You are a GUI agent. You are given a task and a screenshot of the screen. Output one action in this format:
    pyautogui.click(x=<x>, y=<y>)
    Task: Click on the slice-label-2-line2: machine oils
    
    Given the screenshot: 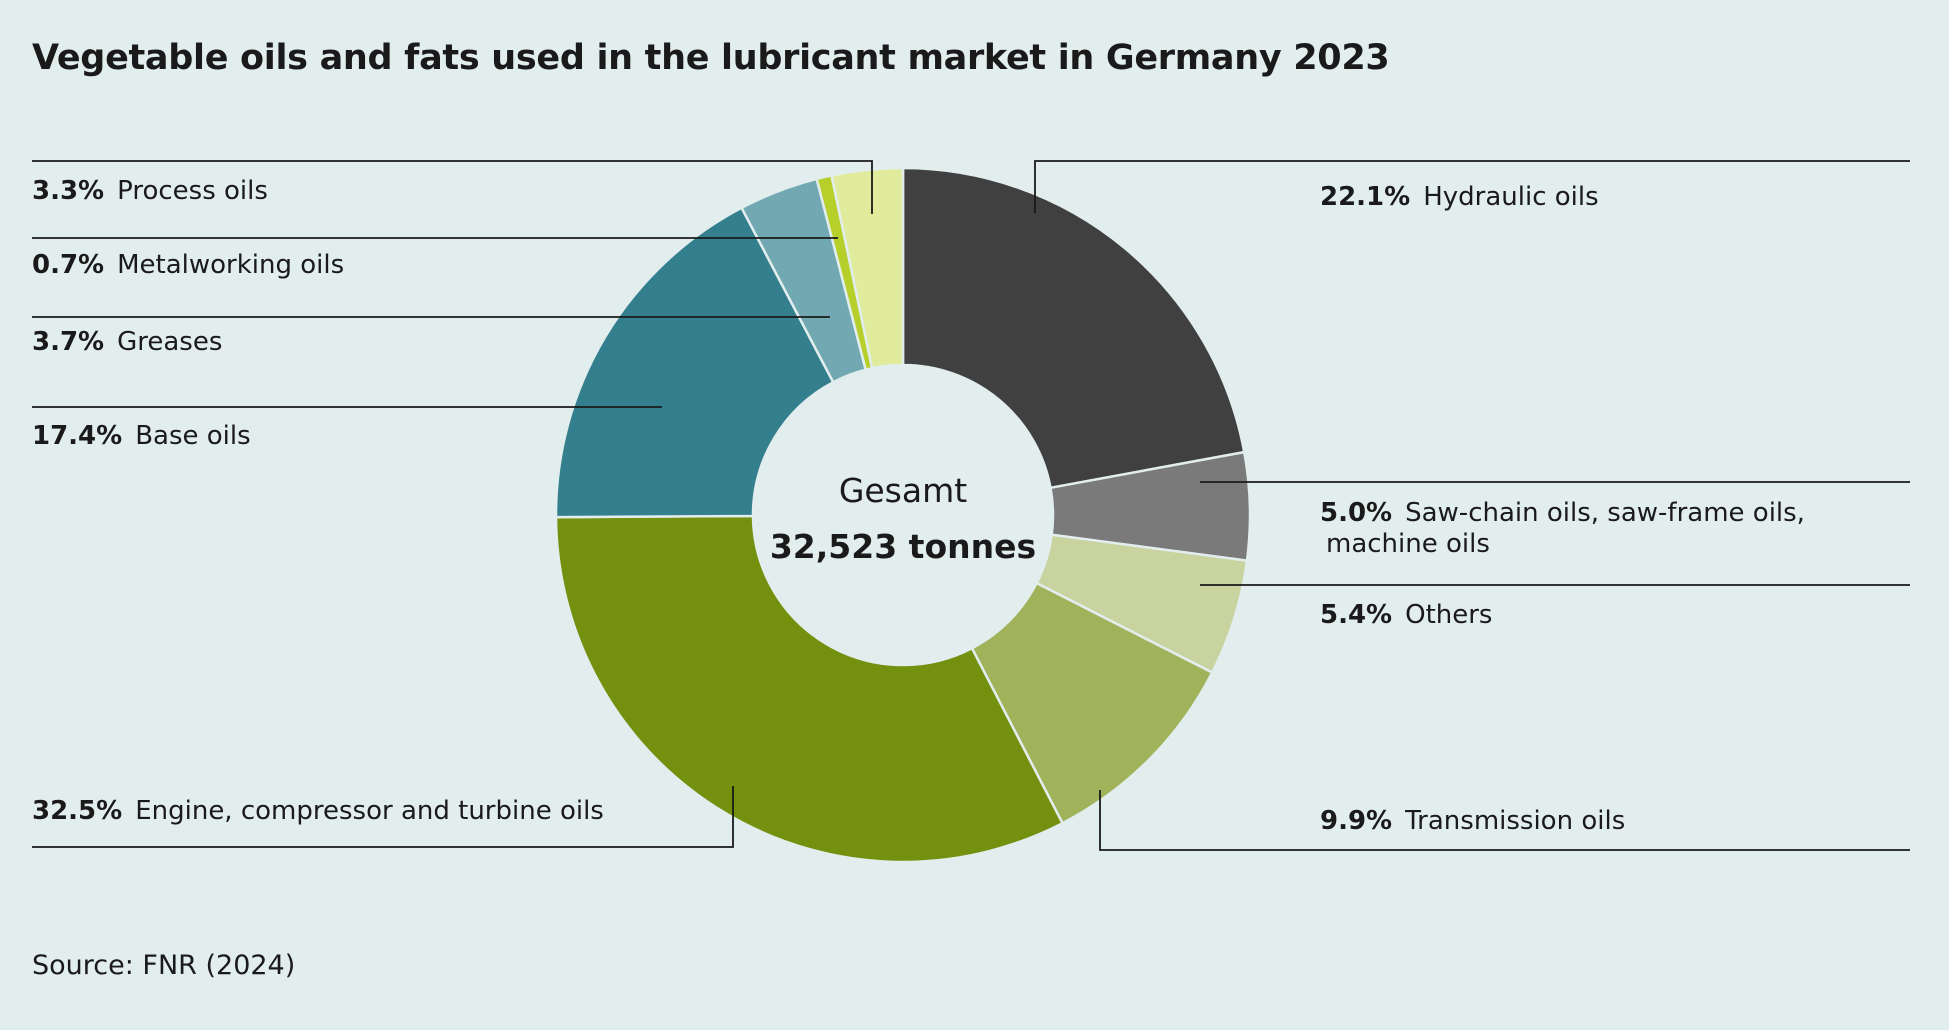 What is the action you would take?
    pyautogui.click(x=1408, y=544)
    